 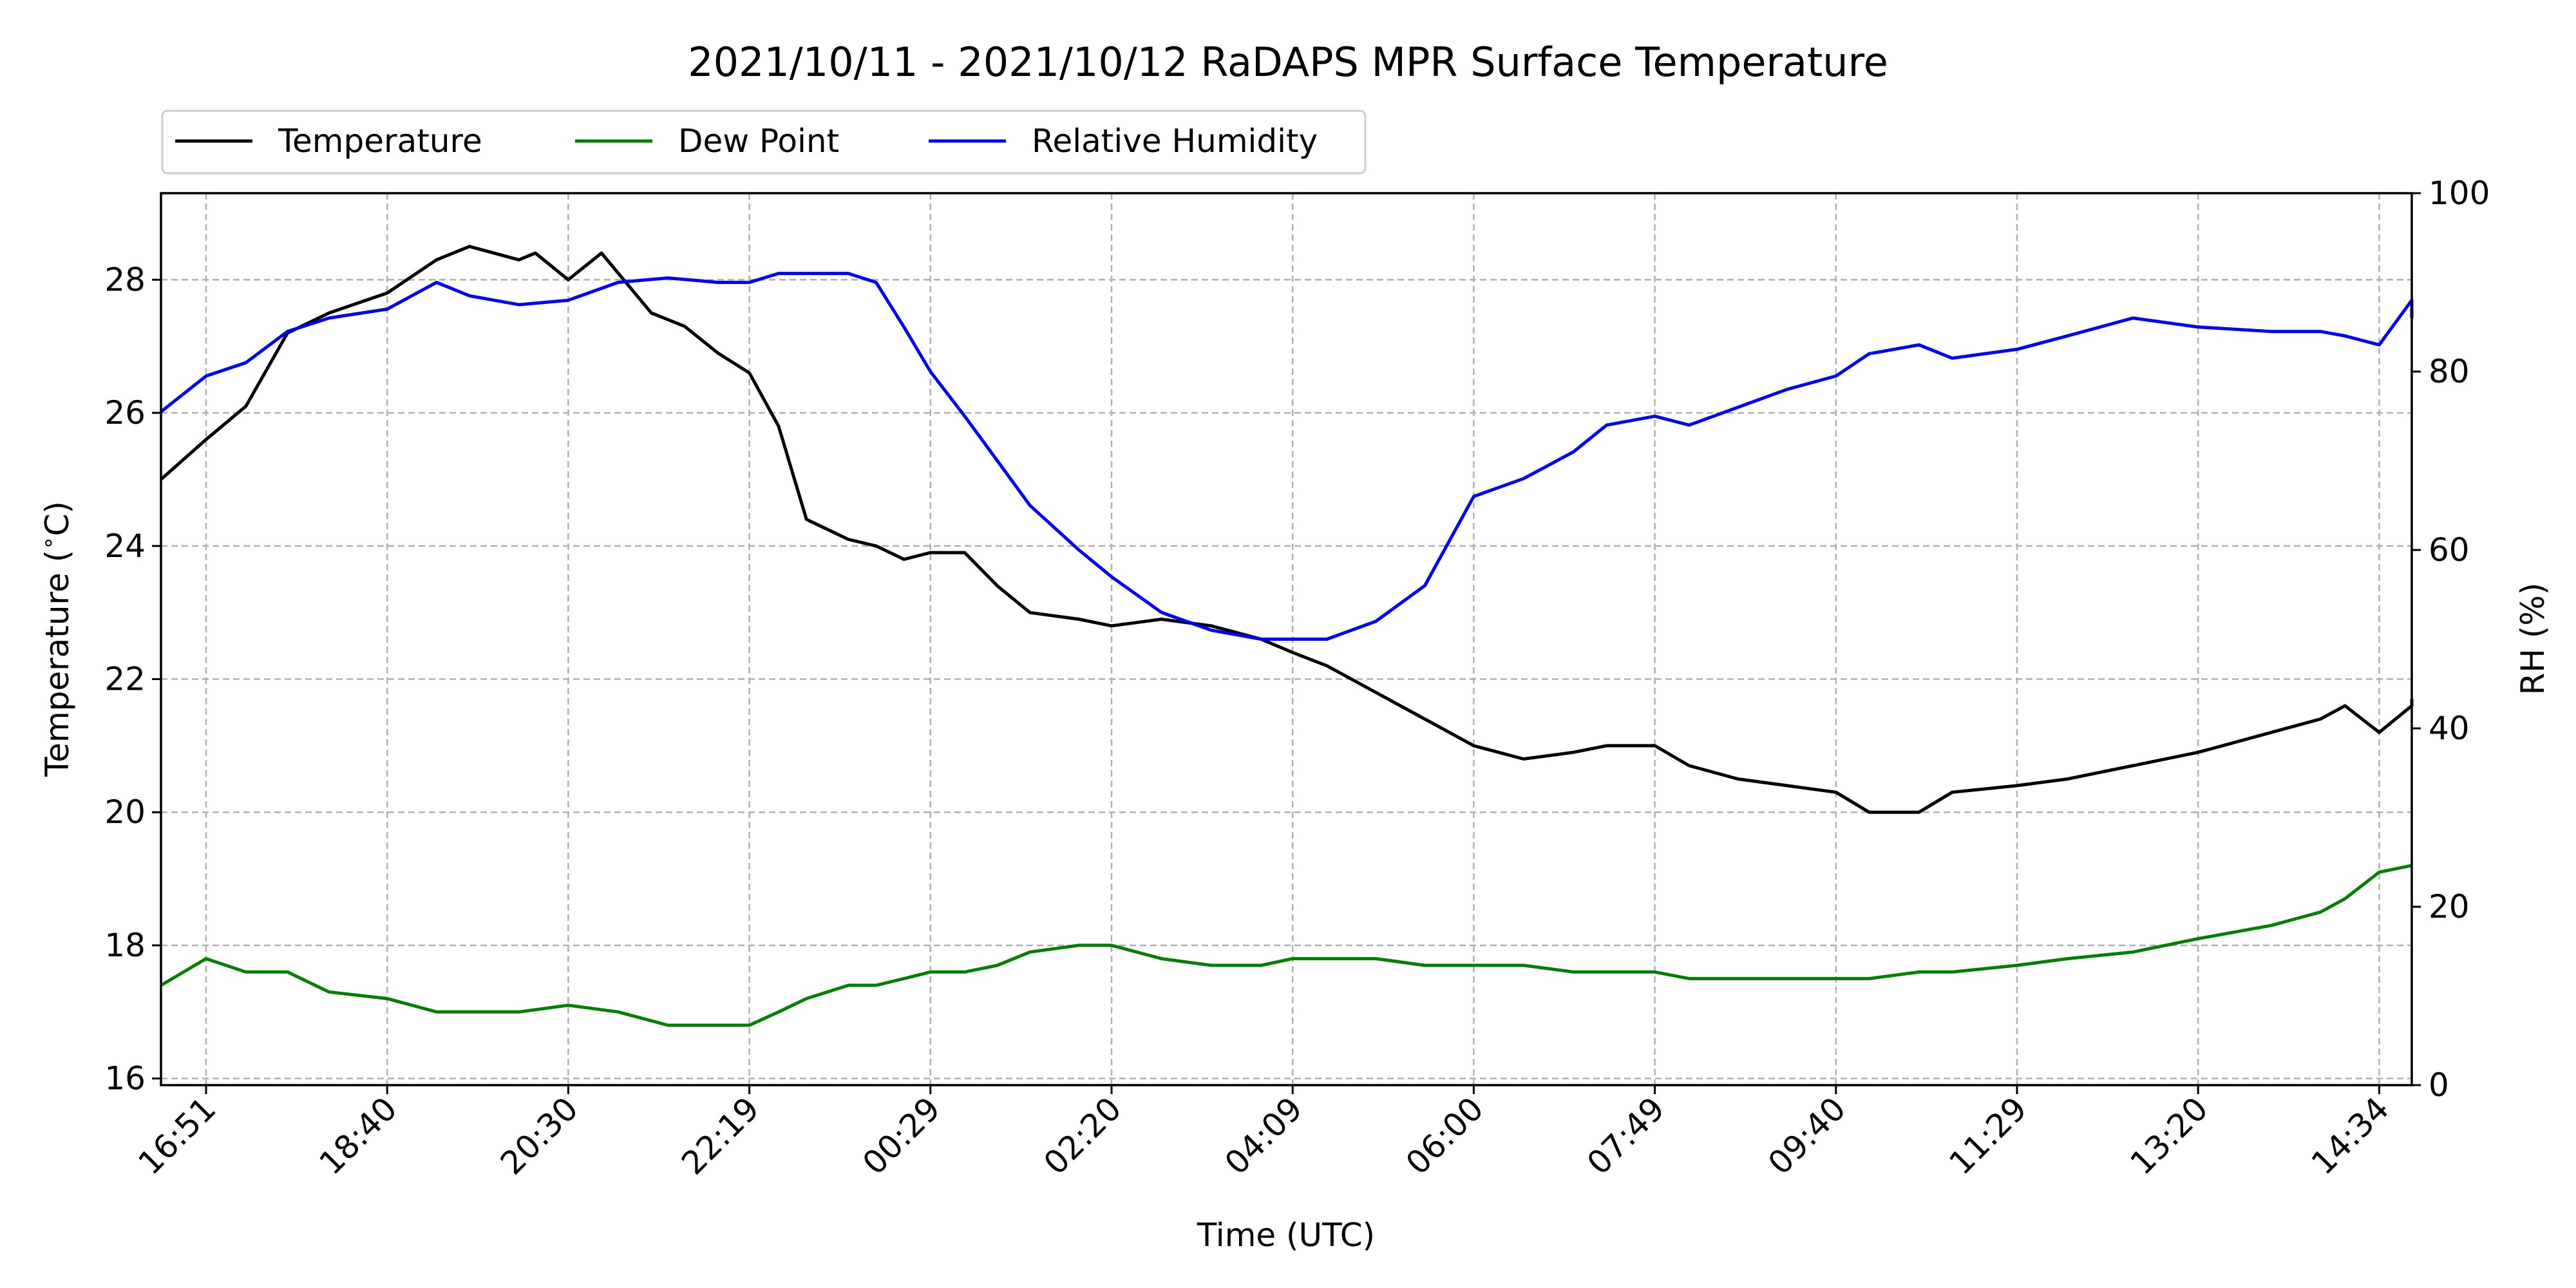 I want to click on y2-axis-label: RH (%), so click(x=2533, y=639).